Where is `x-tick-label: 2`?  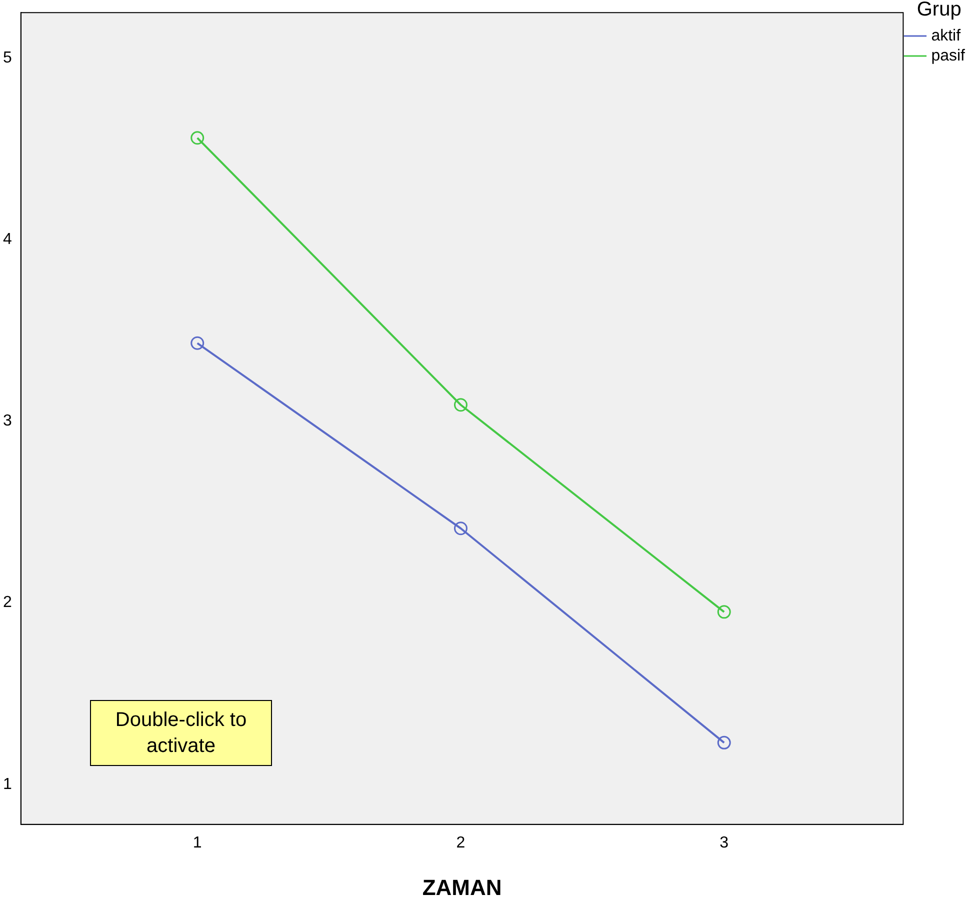
x-tick-label: 2 is located at coordinates (461, 843).